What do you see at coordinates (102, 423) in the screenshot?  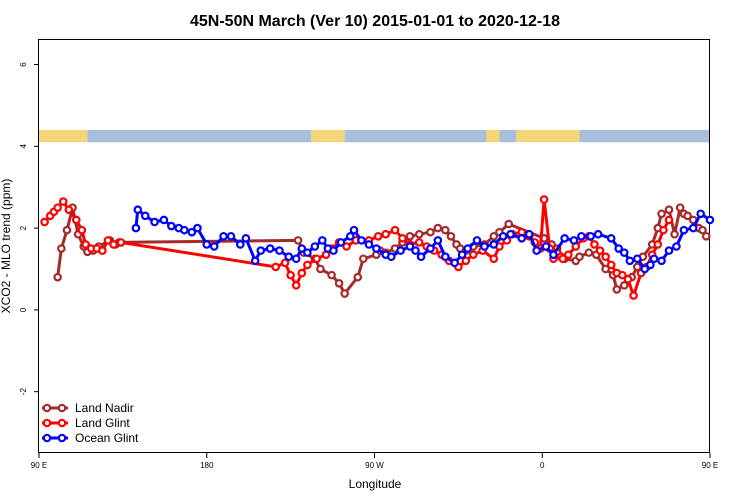 I see `legend-label: Land Glint` at bounding box center [102, 423].